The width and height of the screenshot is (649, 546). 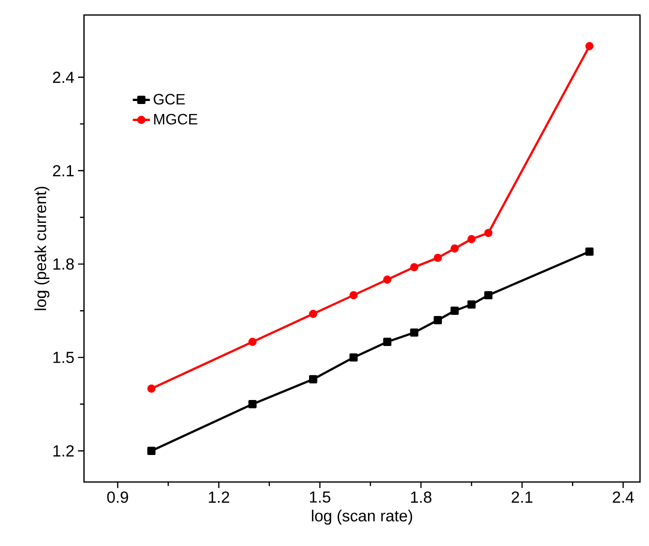 What do you see at coordinates (421, 497) in the screenshot?
I see `x-tick-label: 1.8` at bounding box center [421, 497].